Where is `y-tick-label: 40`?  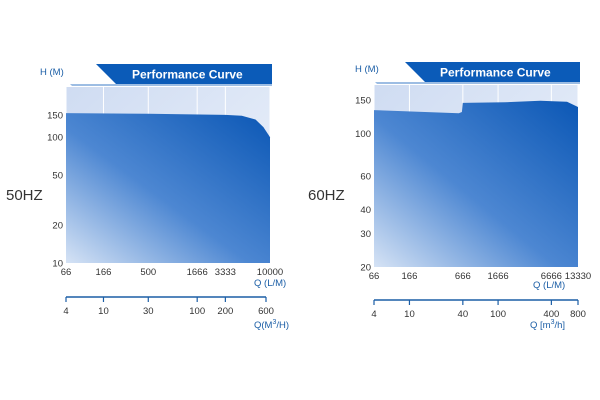 y-tick-label: 40 is located at coordinates (365, 210).